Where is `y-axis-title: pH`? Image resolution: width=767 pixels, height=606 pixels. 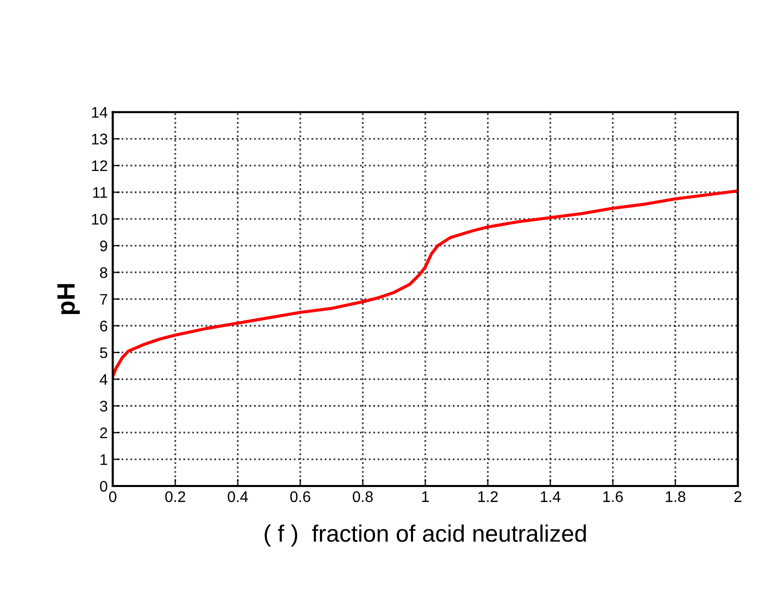 y-axis-title: pH is located at coordinates (68, 299).